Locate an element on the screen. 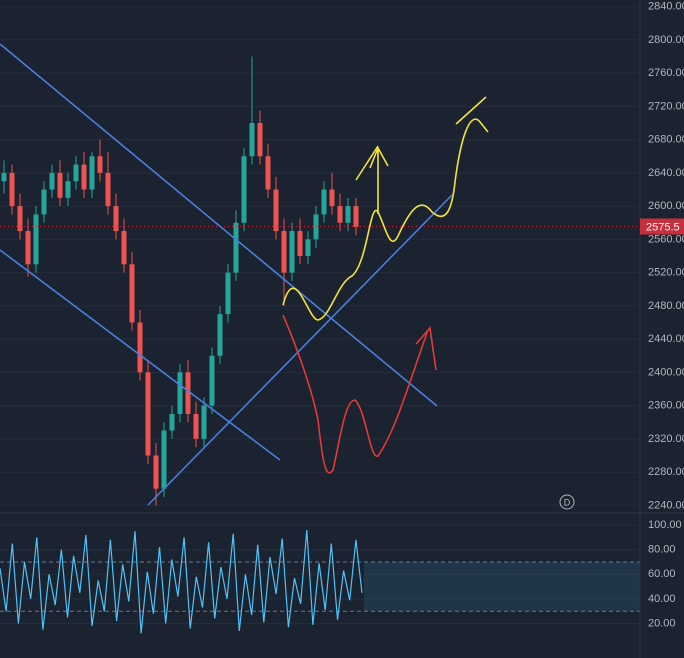 The image size is (684, 658). y-tick-label: 2600.00 is located at coordinates (666, 206).